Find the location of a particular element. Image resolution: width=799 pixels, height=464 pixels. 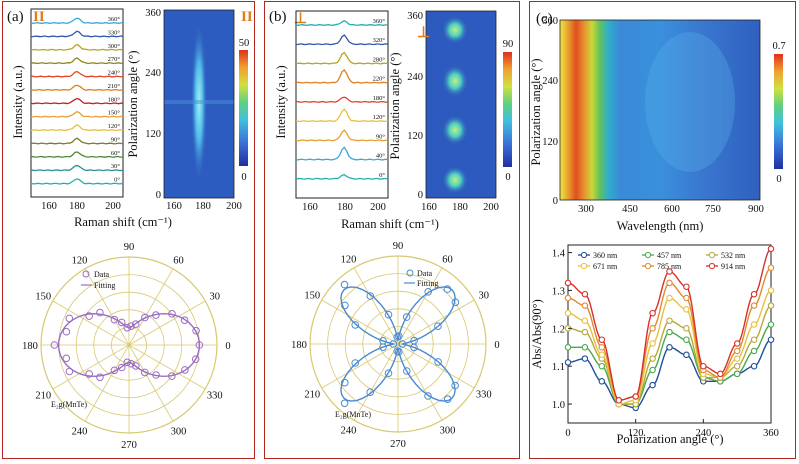

panel-b-heatmap-xtick-180: 180 is located at coordinates (460, 207).